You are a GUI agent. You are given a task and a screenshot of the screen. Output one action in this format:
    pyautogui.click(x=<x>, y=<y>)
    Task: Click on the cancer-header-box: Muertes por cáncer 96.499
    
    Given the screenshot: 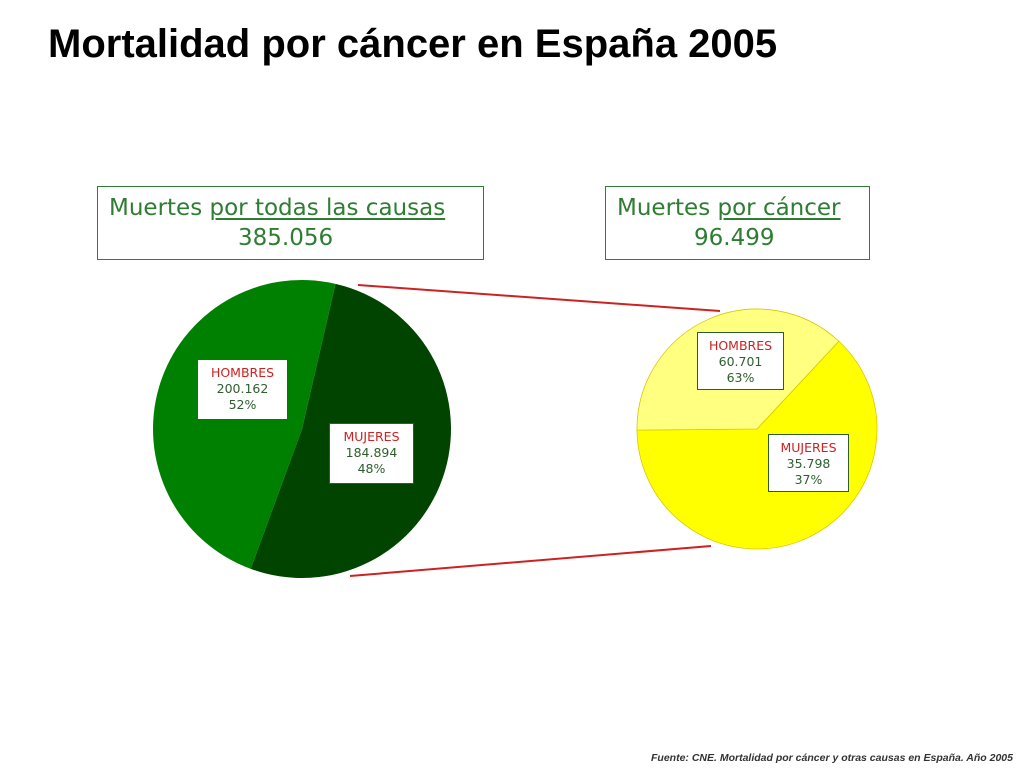 What is the action you would take?
    pyautogui.click(x=737, y=223)
    